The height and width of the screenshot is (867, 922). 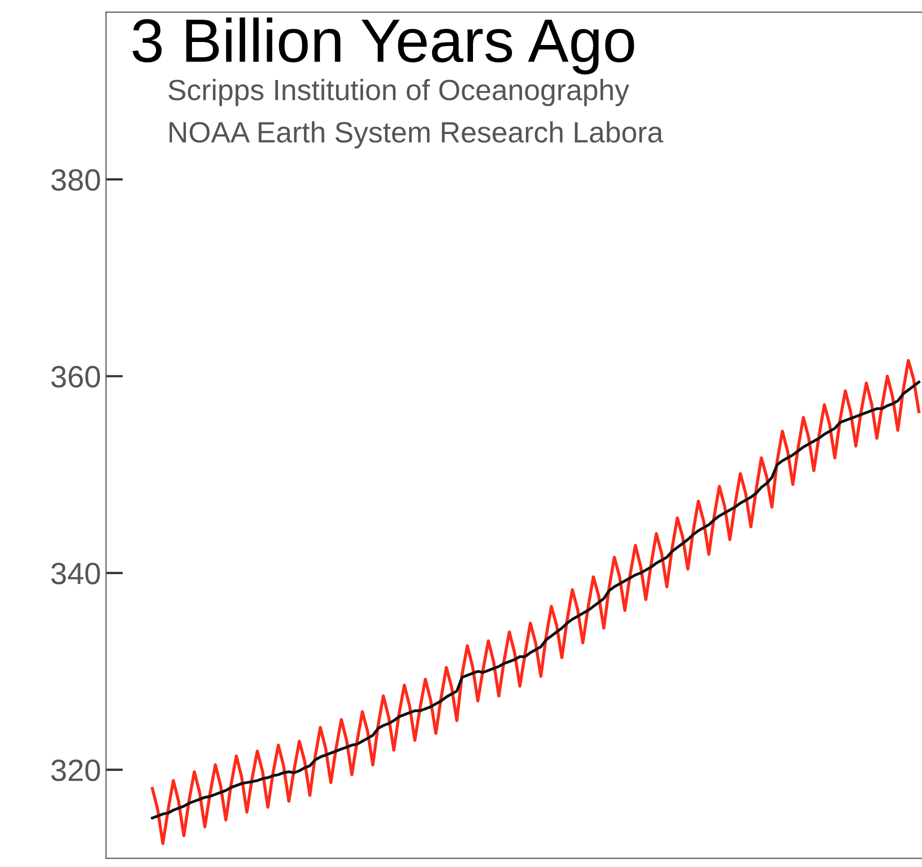 What do you see at coordinates (75, 573) in the screenshot?
I see `y-tick-label: 340` at bounding box center [75, 573].